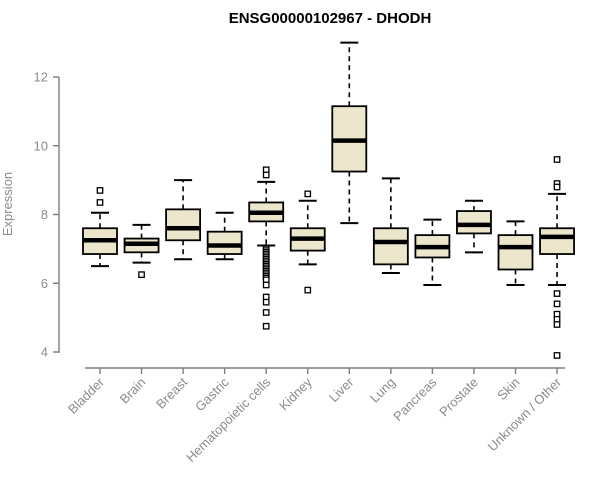 This screenshot has height=500, width=600. I want to click on boxplot-kidney, so click(307, 242).